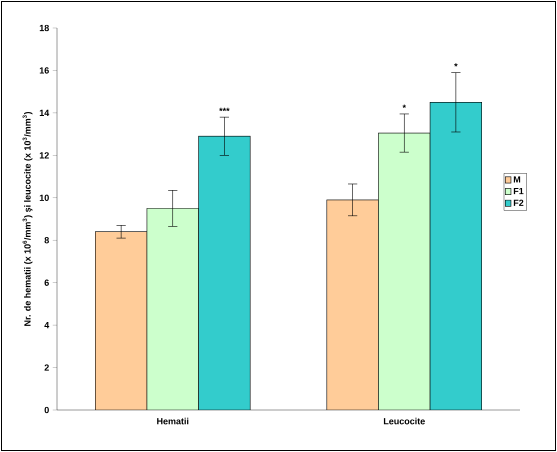 The height and width of the screenshot is (452, 557). I want to click on y-tick-label: 2, so click(46, 367).